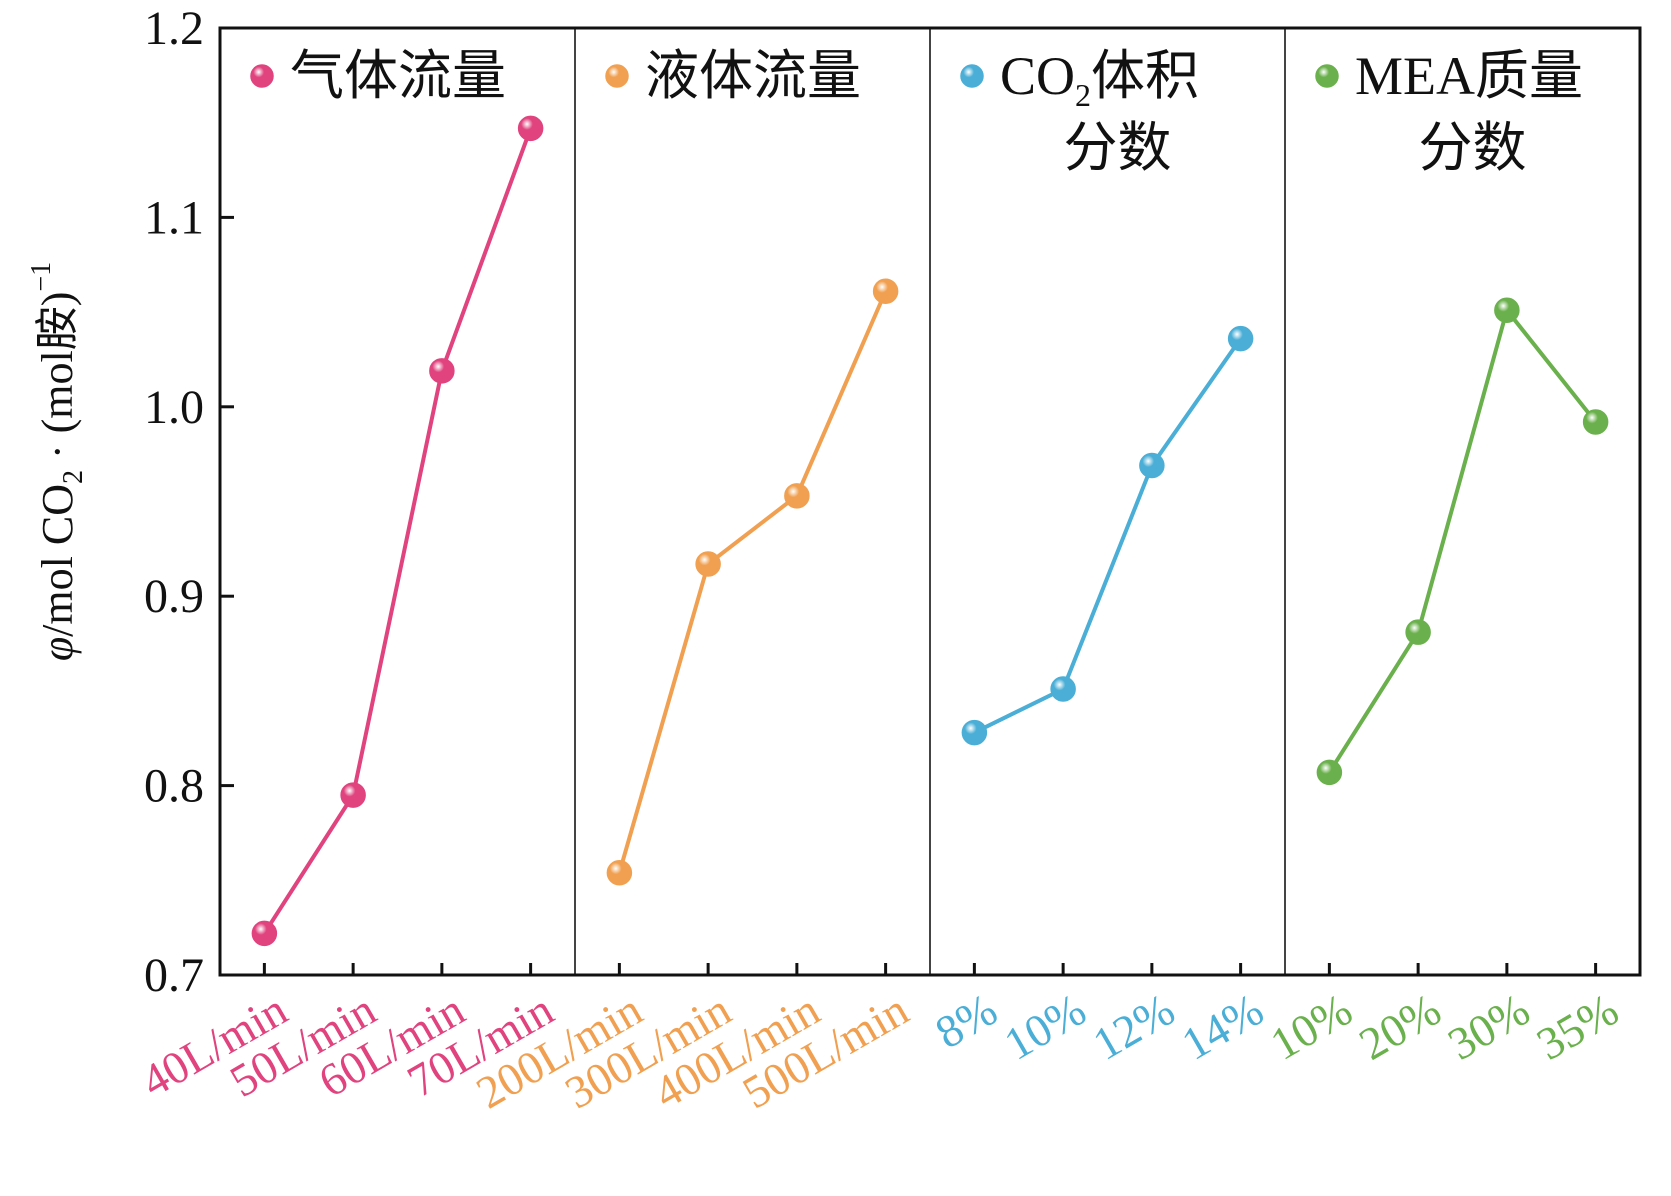  What do you see at coordinates (174, 407) in the screenshot?
I see `y-tick-label: 1.0` at bounding box center [174, 407].